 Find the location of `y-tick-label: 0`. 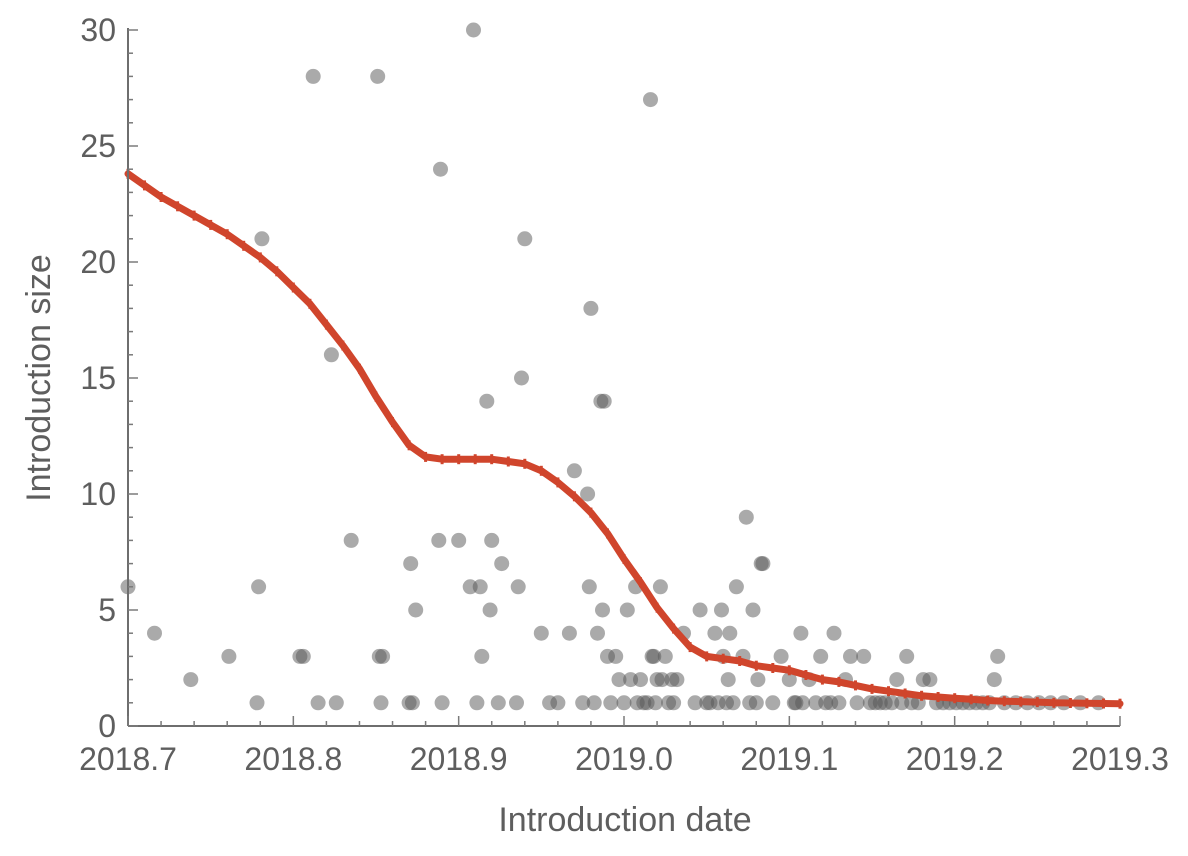

y-tick-label: 0 is located at coordinates (107, 726).